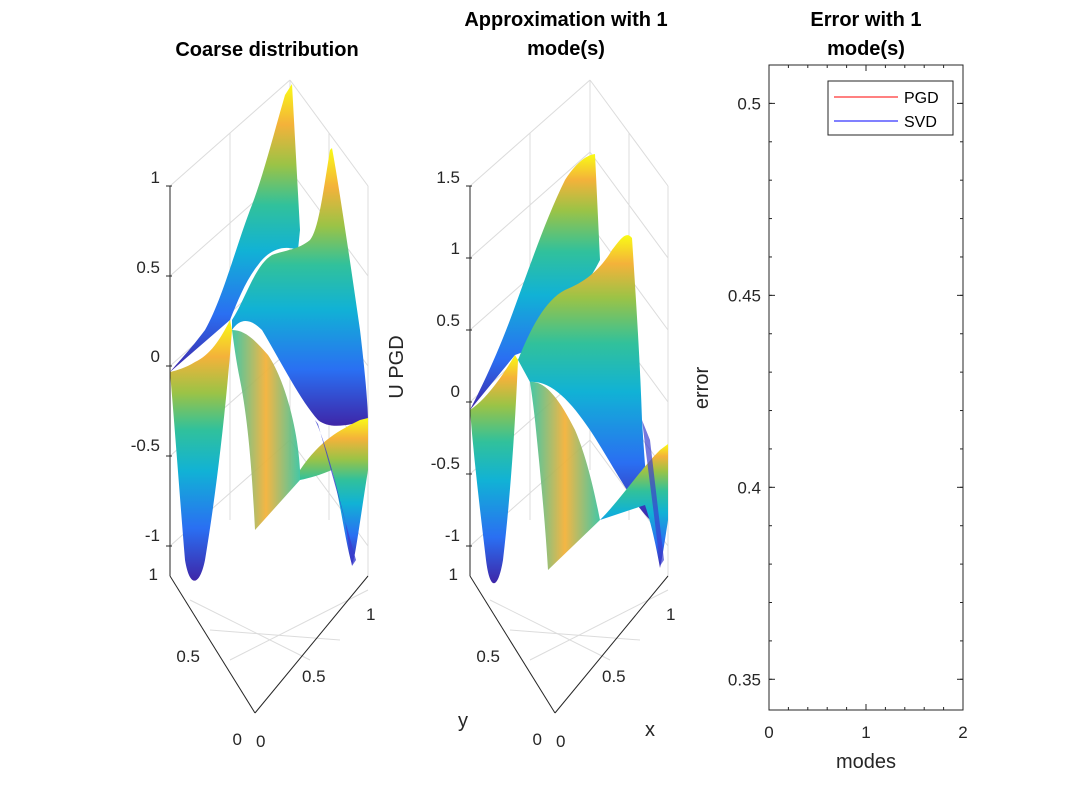  What do you see at coordinates (152, 535) in the screenshot?
I see `panel1-ztick: -1` at bounding box center [152, 535].